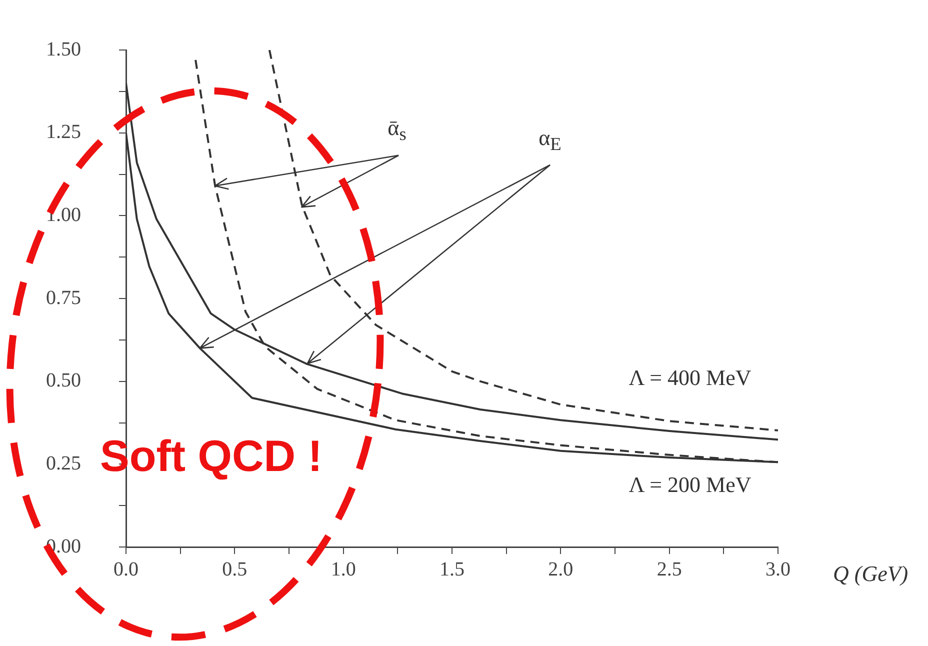 This screenshot has height=646, width=928. What do you see at coordinates (397, 130) in the screenshot?
I see `annotation: ᾱ$_{s}$` at bounding box center [397, 130].